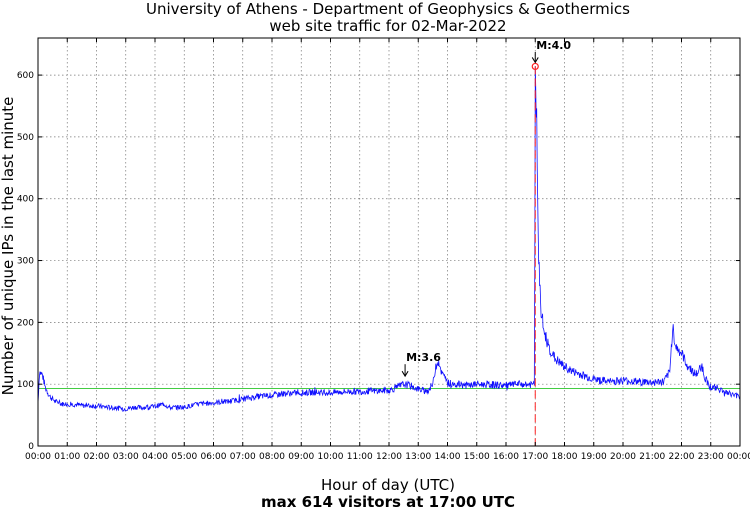 Image resolution: width=750 pixels, height=511 pixels. Describe the element at coordinates (31, 447) in the screenshot. I see `y-tick-label: 0` at that location.